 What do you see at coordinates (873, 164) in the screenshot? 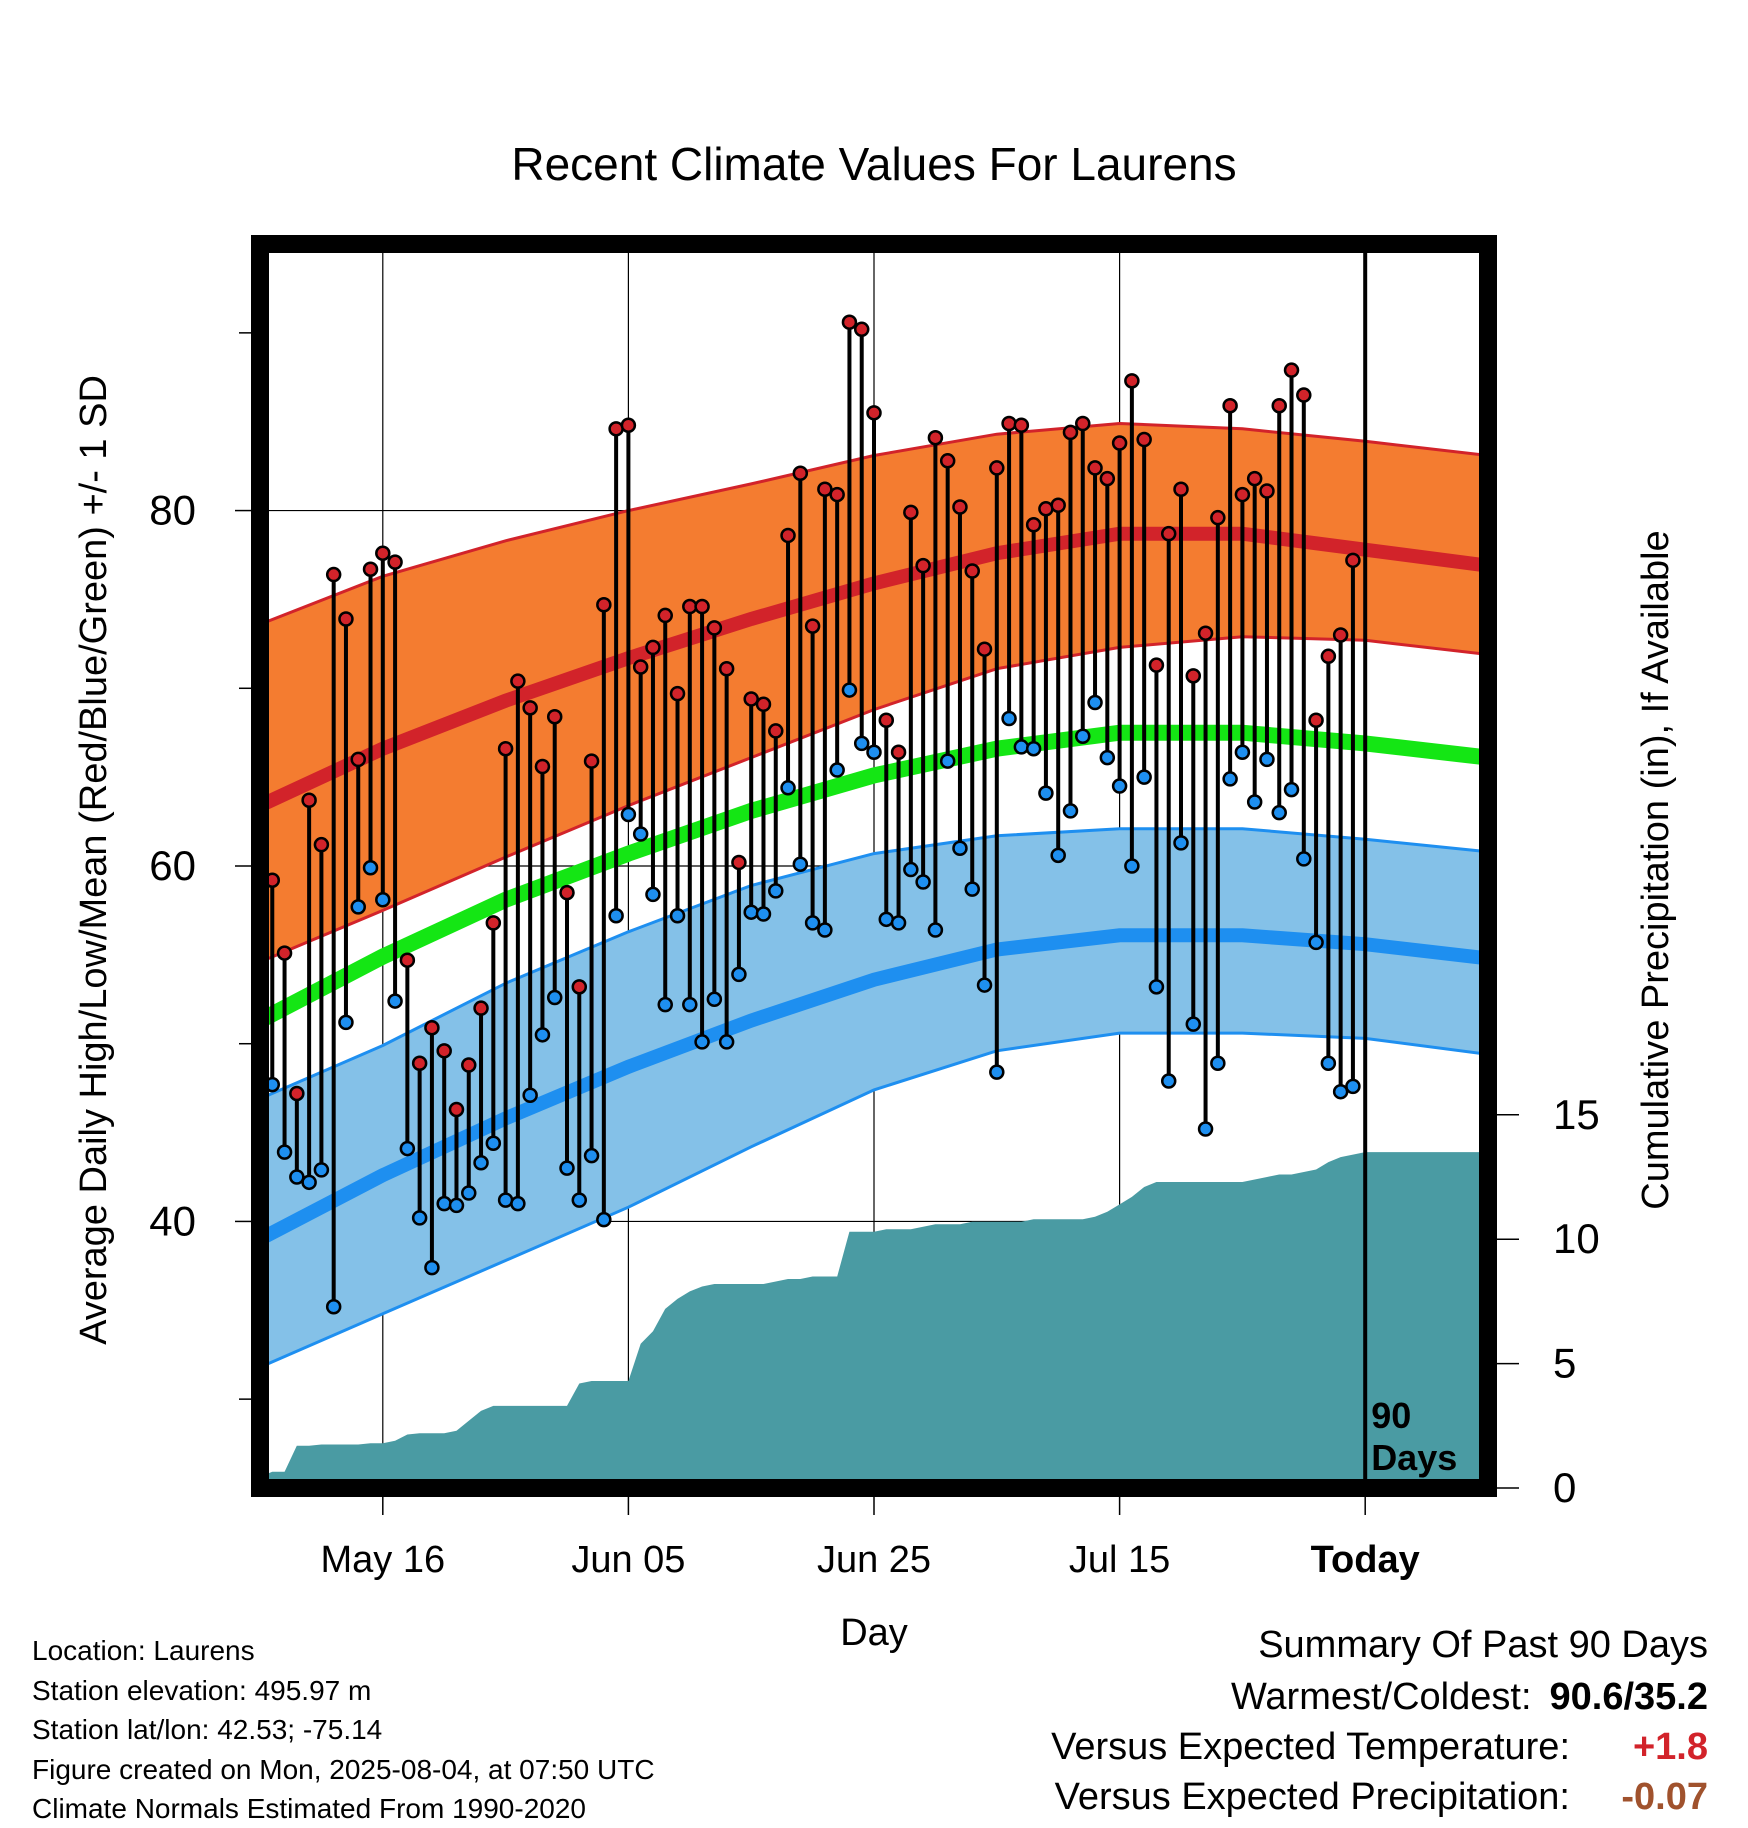
I see `chart-title: Recent Climate Values For Laurens` at bounding box center [873, 164].